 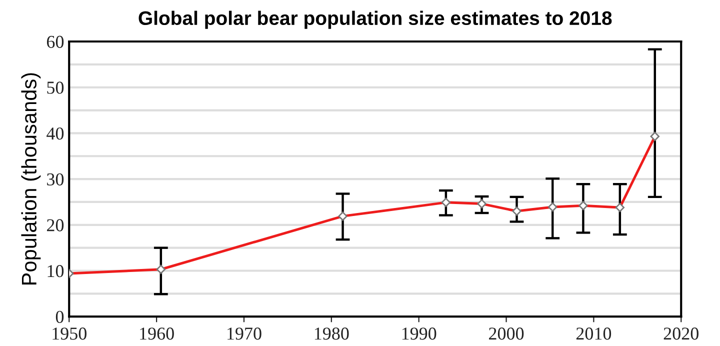 I want to click on x-tick-label: 1960, so click(x=157, y=334).